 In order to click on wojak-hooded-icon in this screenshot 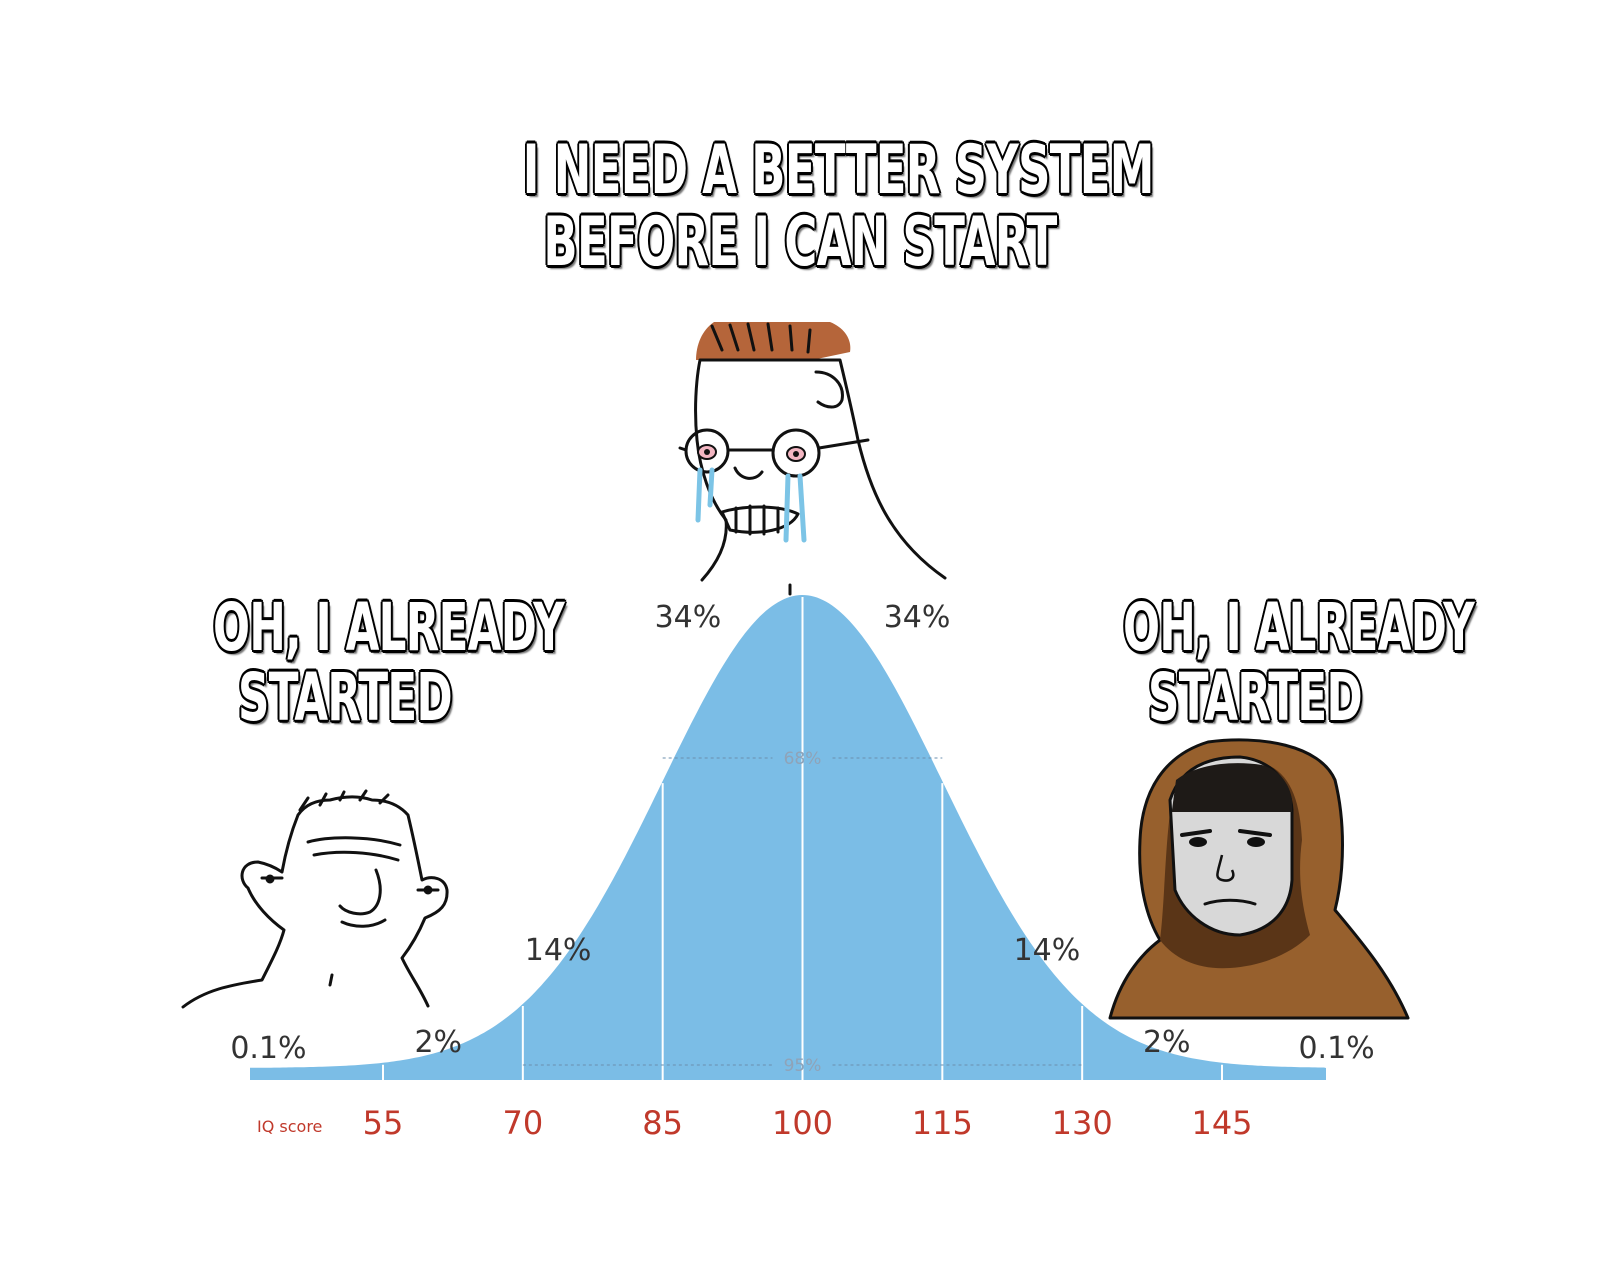, I will do `click(1259, 879)`.